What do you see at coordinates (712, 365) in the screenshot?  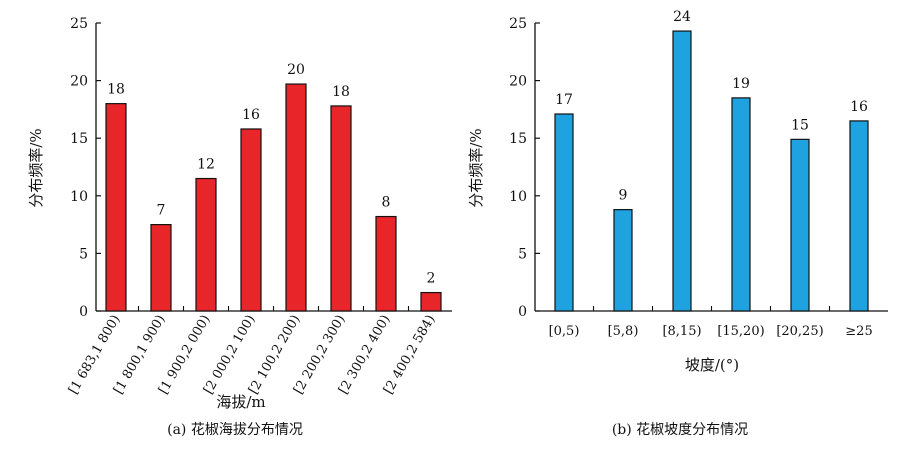 I see `x-axis-title: 坡度/(°)` at bounding box center [712, 365].